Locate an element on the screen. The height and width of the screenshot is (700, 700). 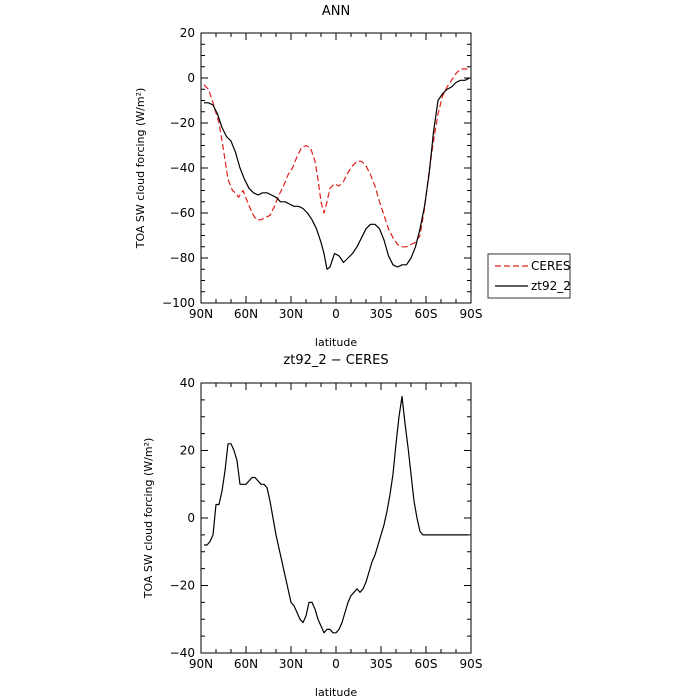
top-x-tick-label: 90N is located at coordinates (201, 314).